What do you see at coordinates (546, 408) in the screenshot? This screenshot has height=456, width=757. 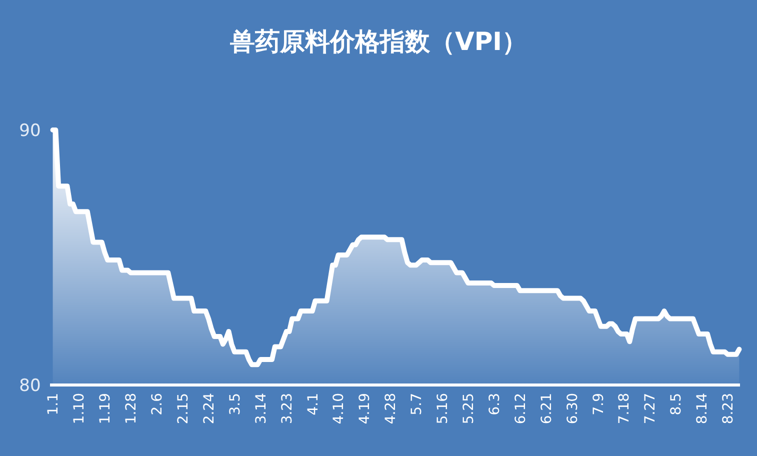 I see `x-tick-label: 6.21` at bounding box center [546, 408].